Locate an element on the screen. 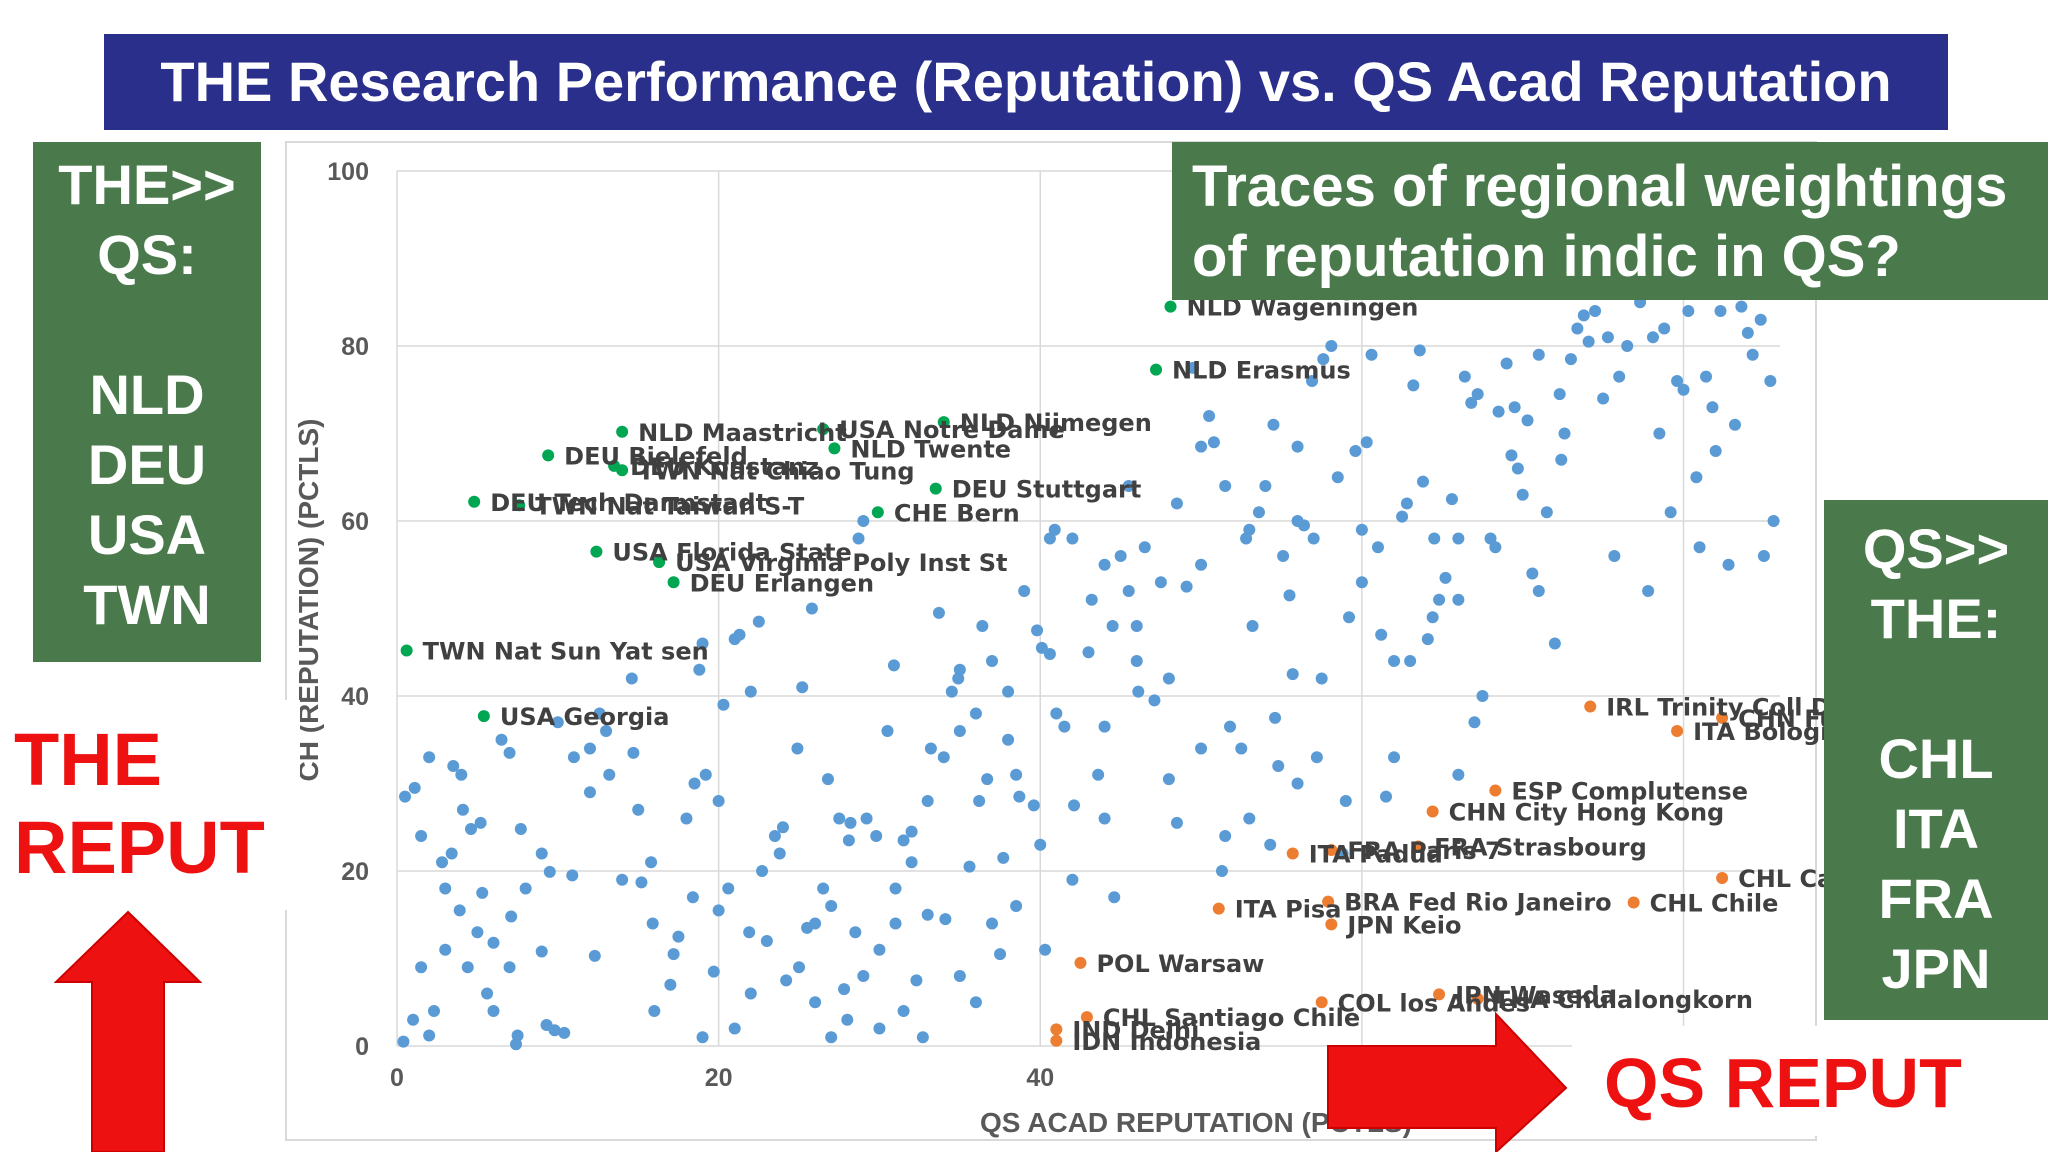 The image size is (2048, 1152). right-box-country: CHL is located at coordinates (1936, 758).